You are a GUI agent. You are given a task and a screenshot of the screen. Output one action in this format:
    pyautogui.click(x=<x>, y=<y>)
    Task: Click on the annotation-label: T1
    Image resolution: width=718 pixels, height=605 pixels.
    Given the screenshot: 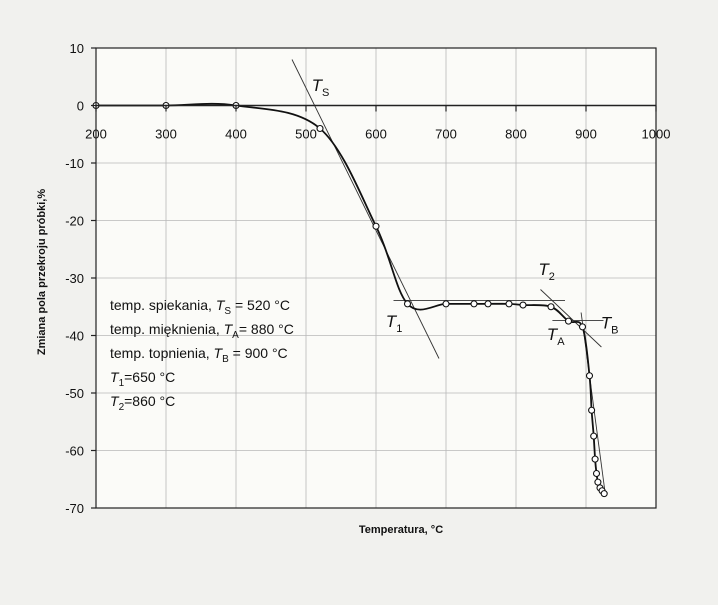 What is the action you would take?
    pyautogui.click(x=394, y=323)
    